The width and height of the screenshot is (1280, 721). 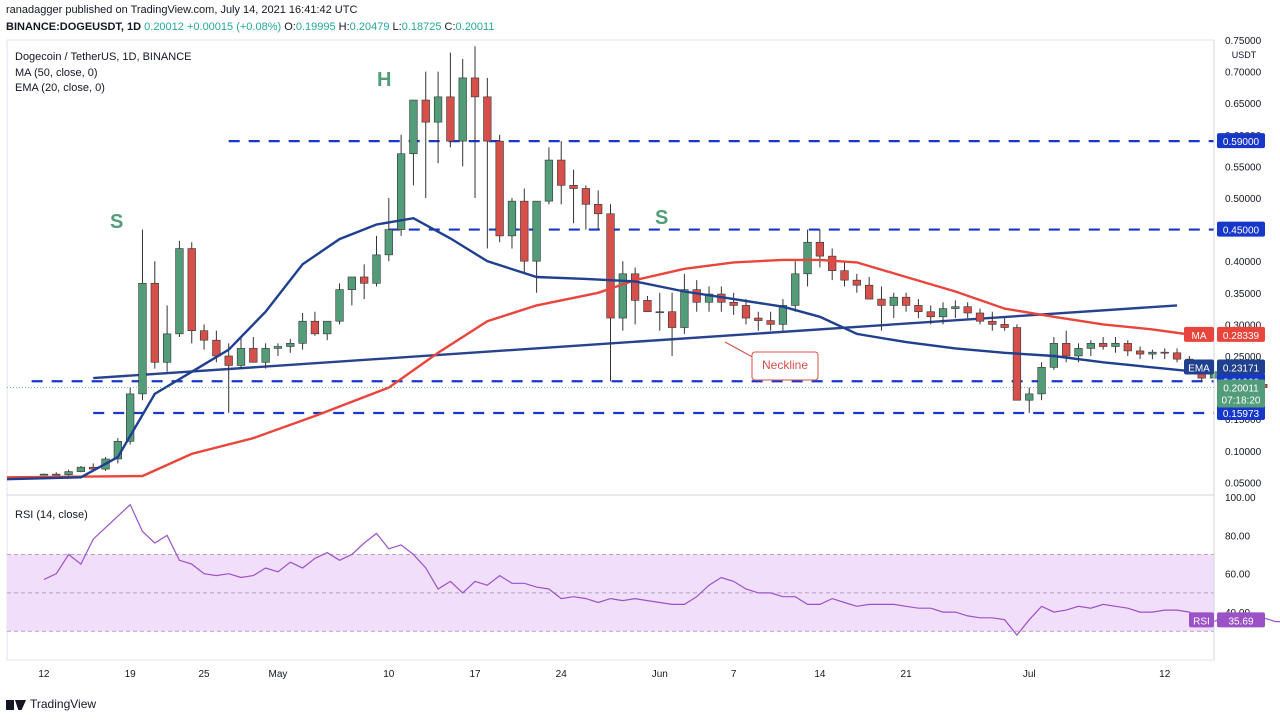 I want to click on time-axis: 12 19 25 May 10 17 24 Jun 7 14 21 Jul 12, so click(x=604, y=674).